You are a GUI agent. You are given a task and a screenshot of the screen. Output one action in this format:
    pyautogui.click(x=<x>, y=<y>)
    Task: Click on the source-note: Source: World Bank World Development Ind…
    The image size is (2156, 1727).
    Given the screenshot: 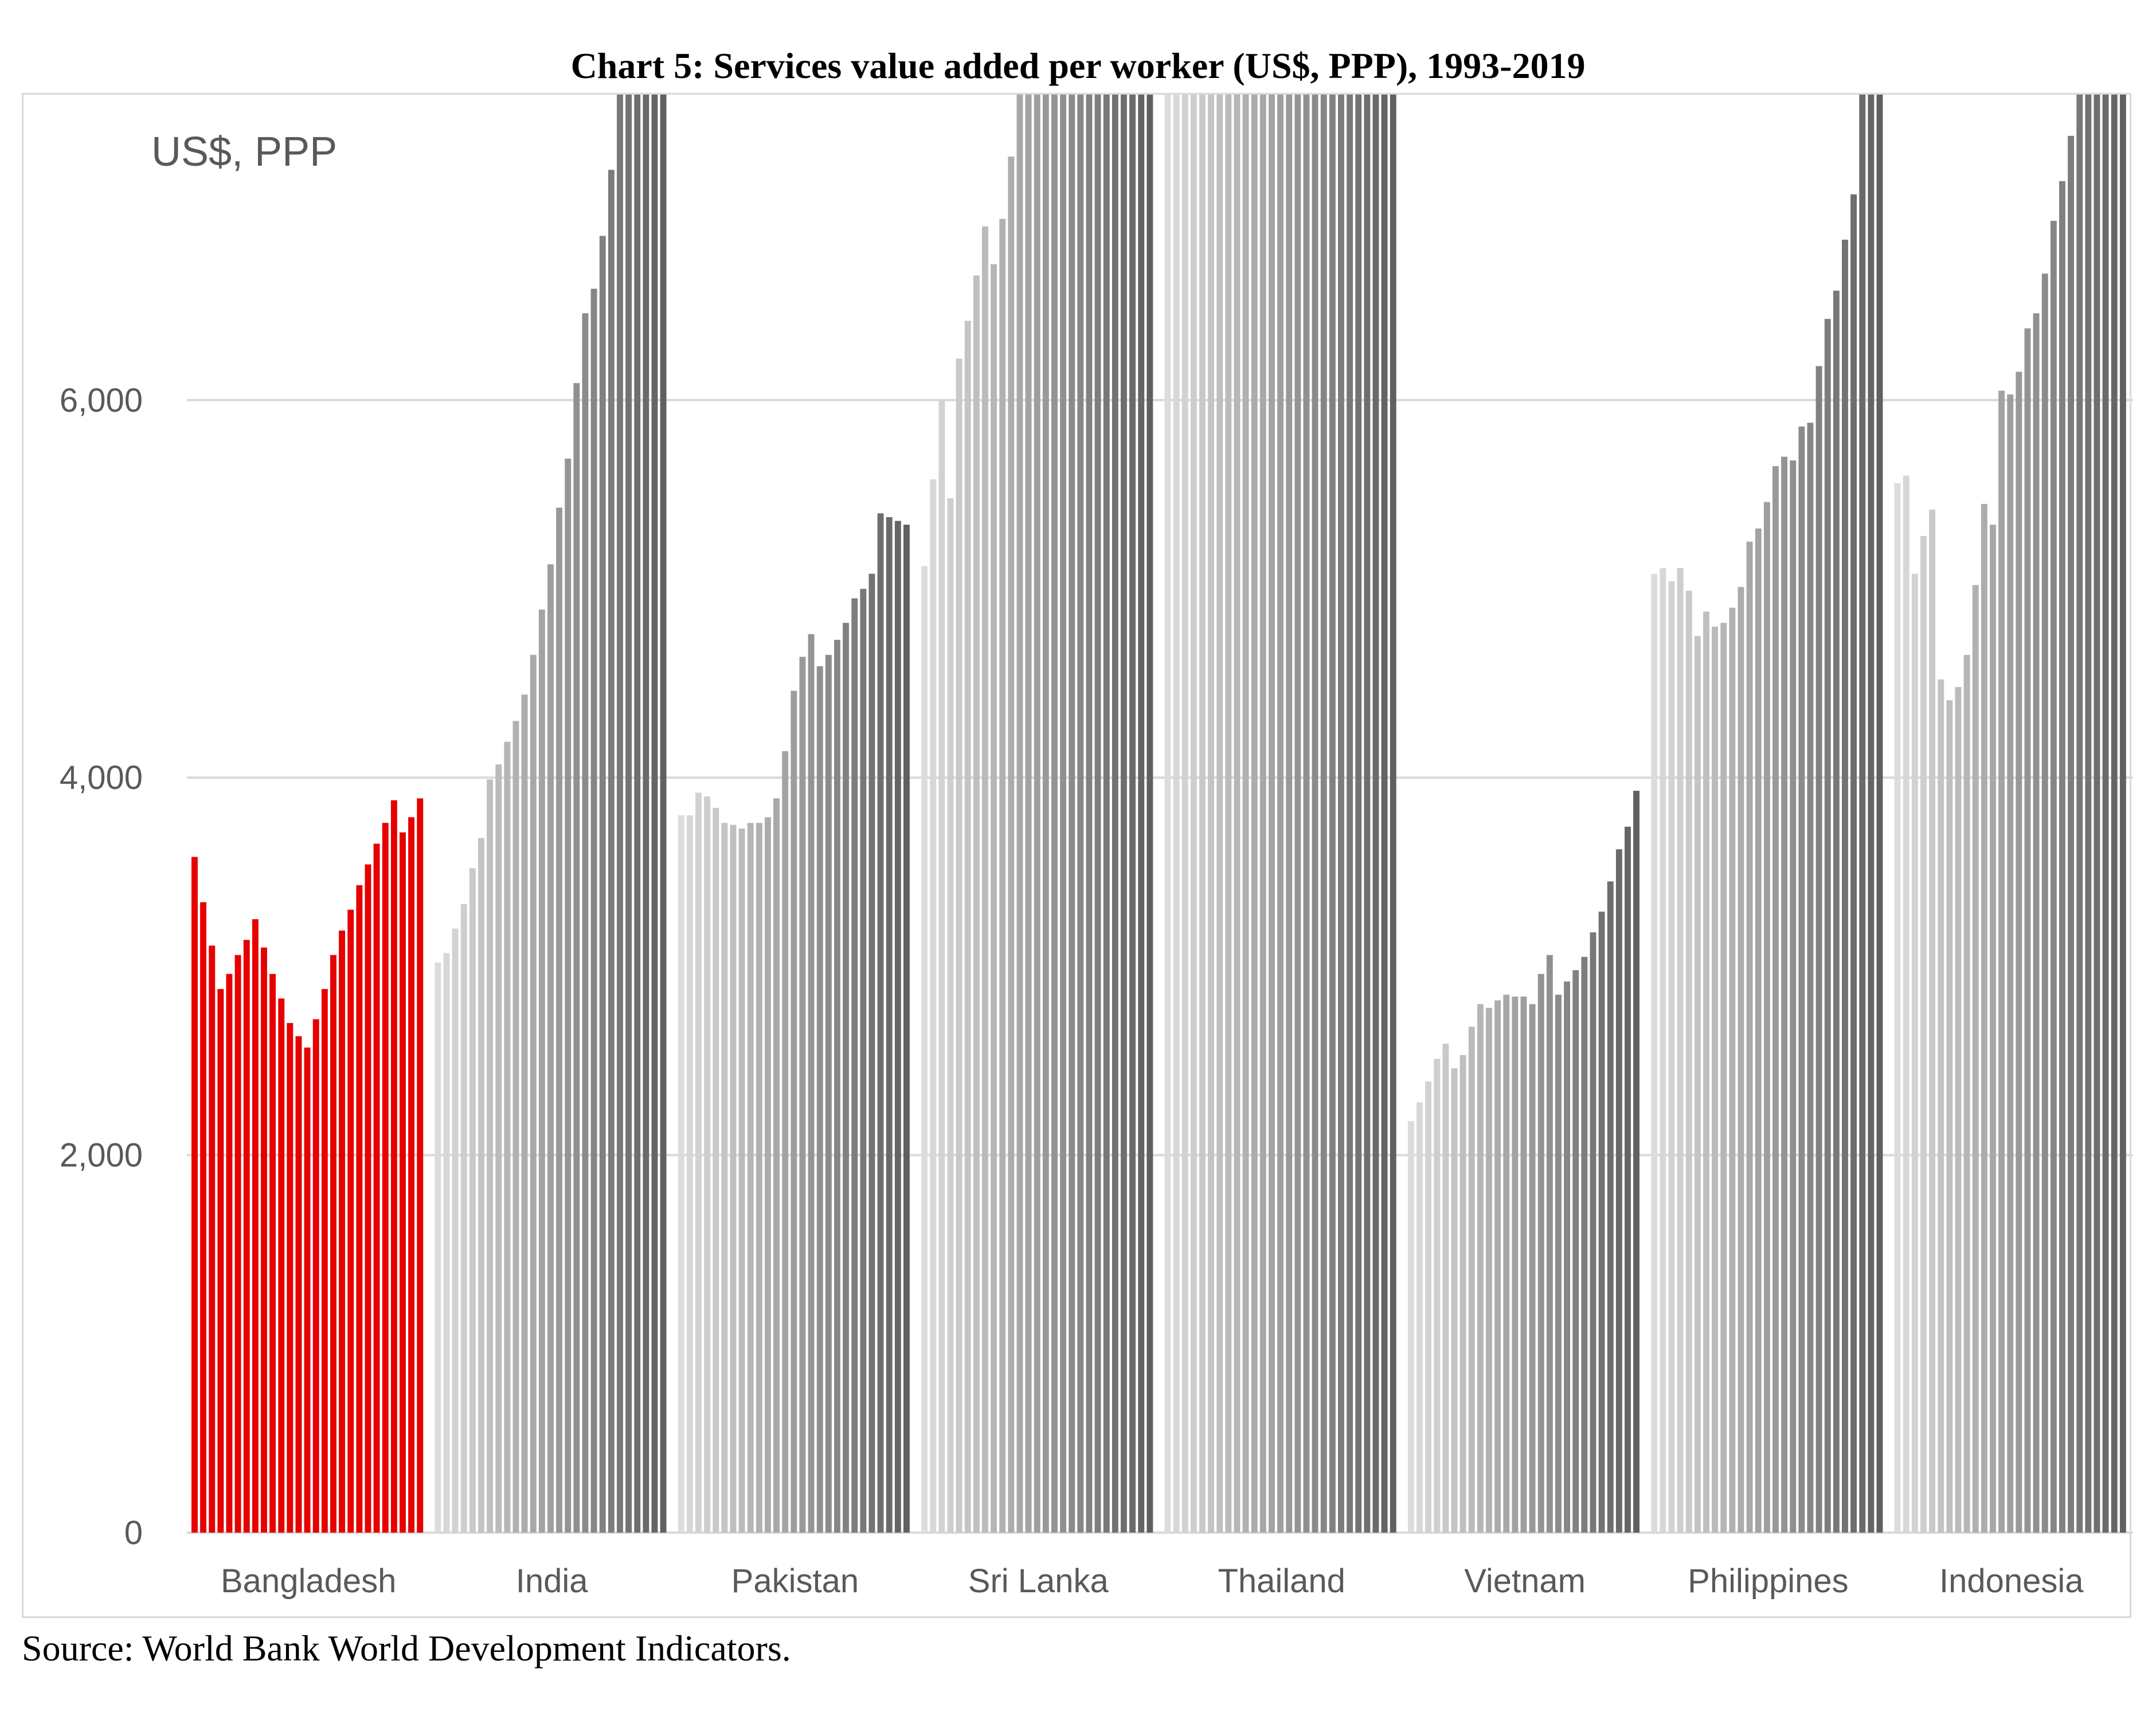 What is the action you would take?
    pyautogui.click(x=407, y=1649)
    